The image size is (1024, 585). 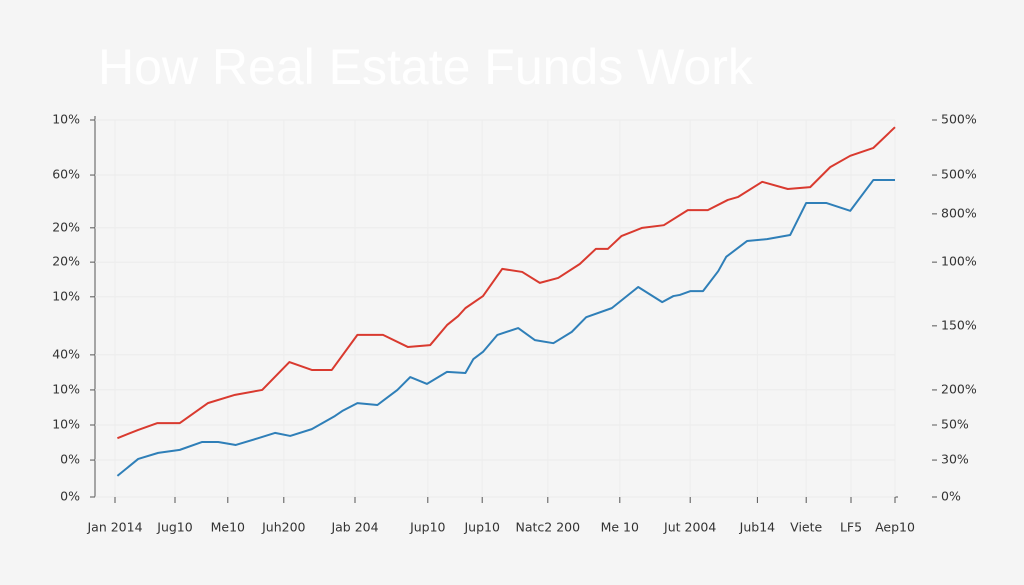 What do you see at coordinates (895, 527) in the screenshot?
I see `x-tick-label: Aep10` at bounding box center [895, 527].